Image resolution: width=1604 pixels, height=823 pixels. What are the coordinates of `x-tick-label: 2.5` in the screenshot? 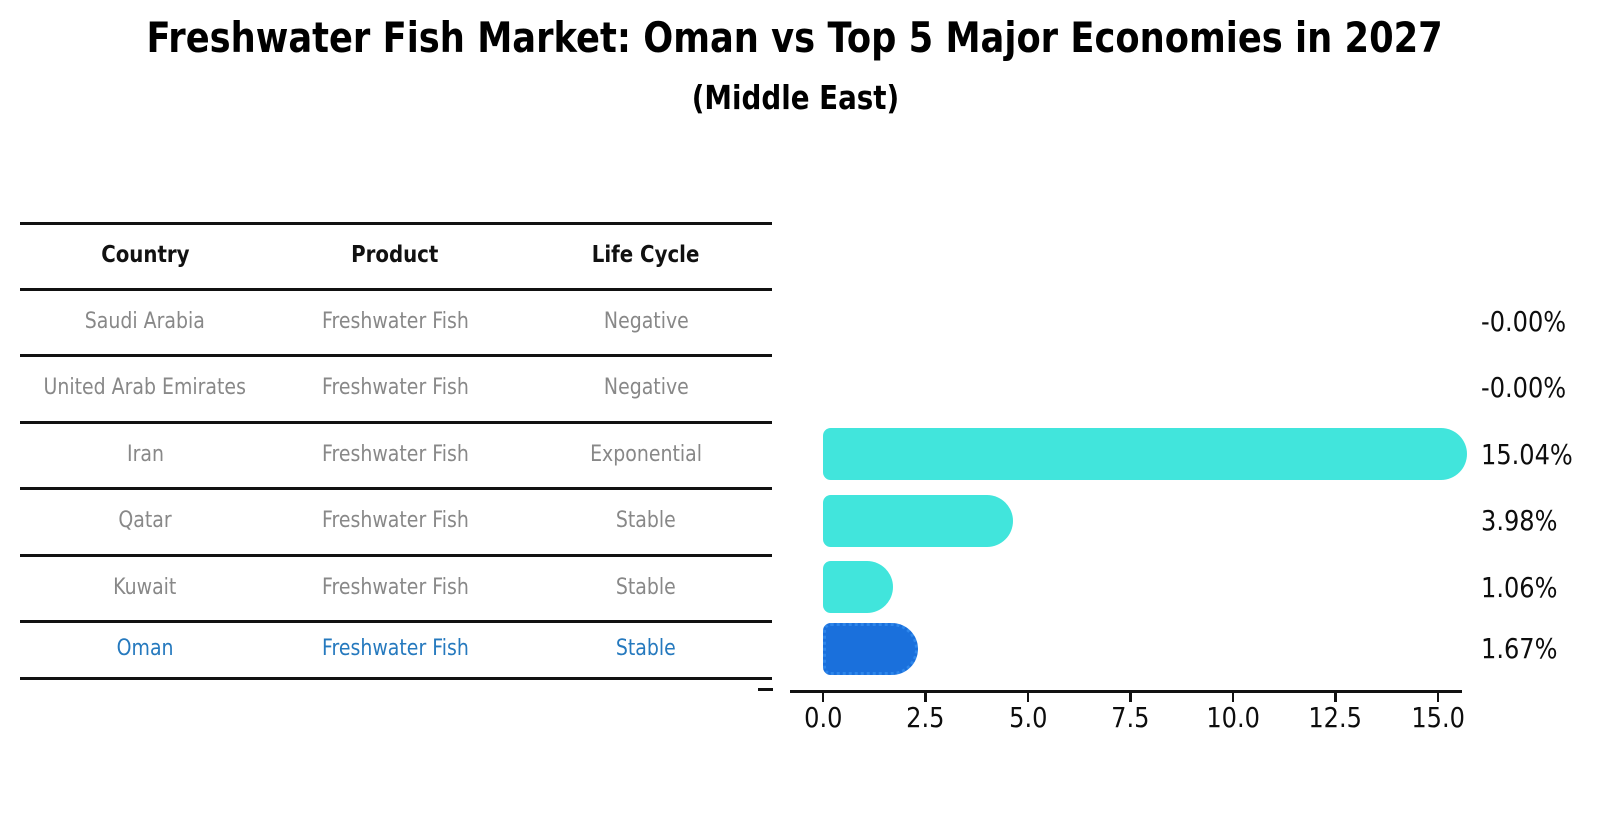 It's located at (926, 717).